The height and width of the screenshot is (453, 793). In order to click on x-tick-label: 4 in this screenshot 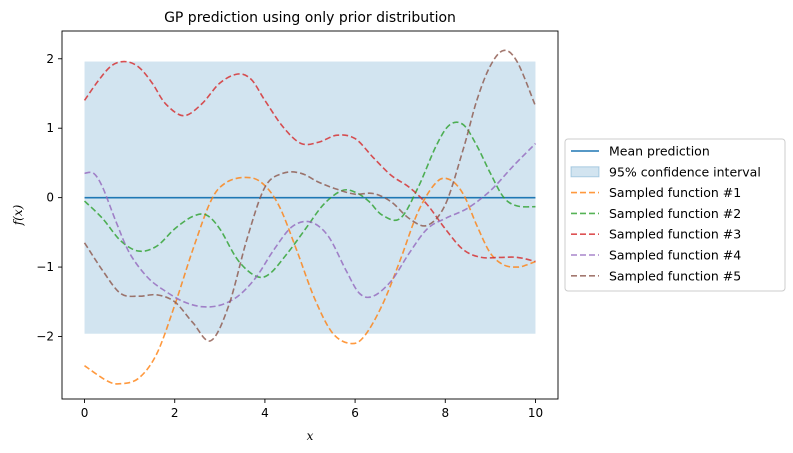, I will do `click(265, 413)`.